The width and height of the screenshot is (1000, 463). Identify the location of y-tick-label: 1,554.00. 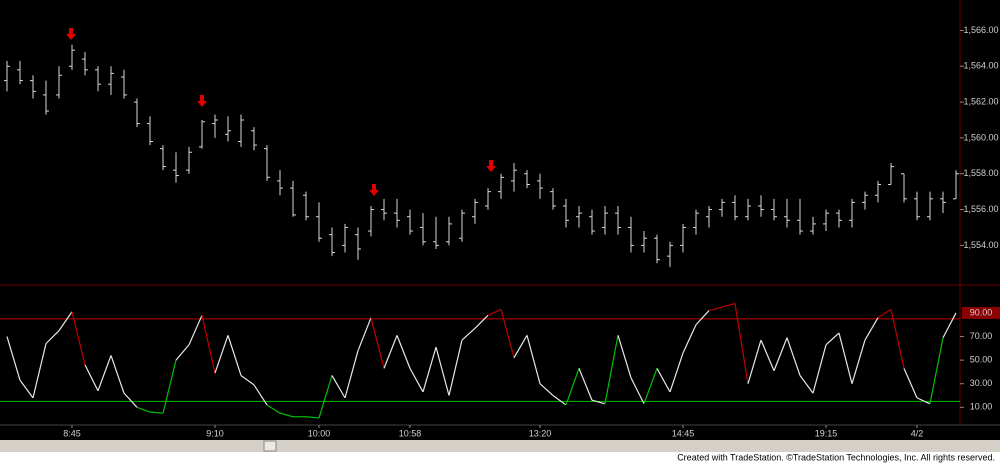
(980, 245).